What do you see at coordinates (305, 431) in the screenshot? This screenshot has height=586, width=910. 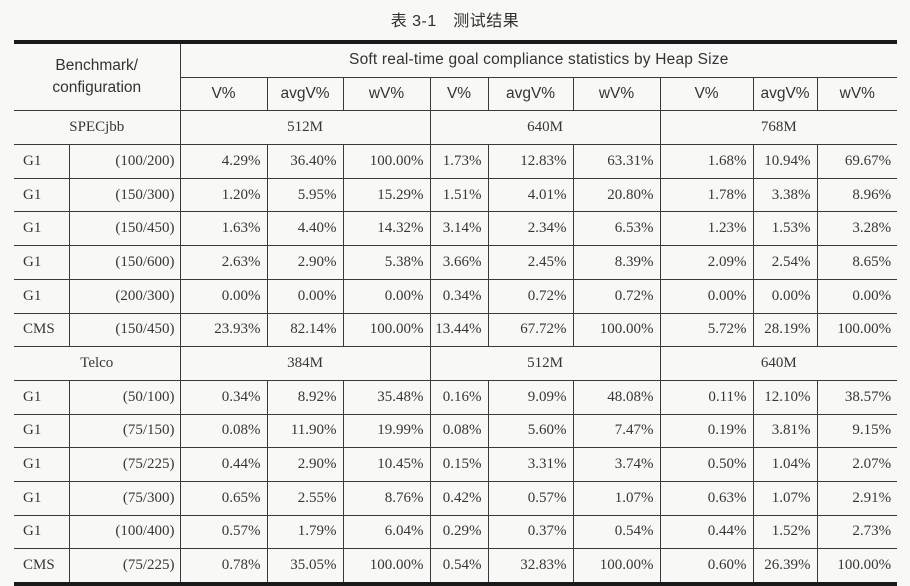 I see `metric-value: 11.90%` at bounding box center [305, 431].